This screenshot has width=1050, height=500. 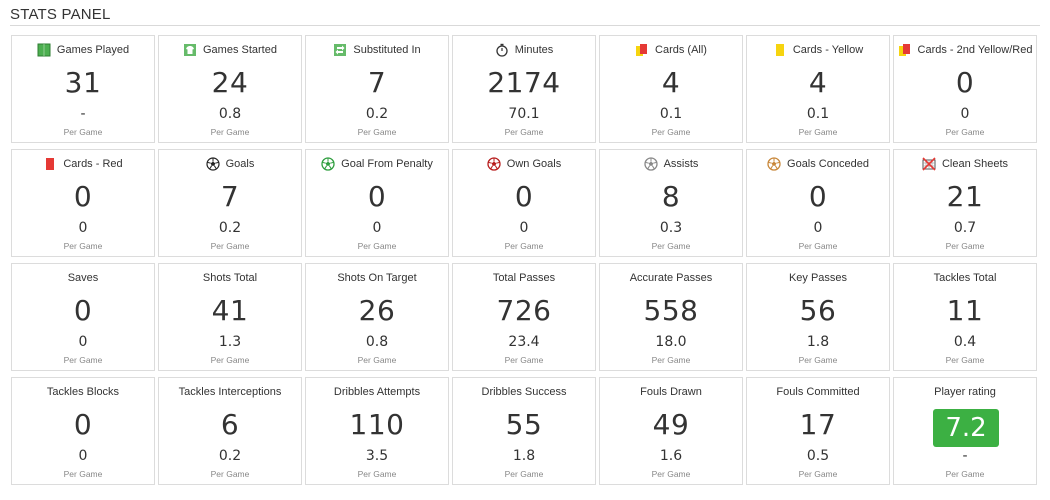 What do you see at coordinates (44, 50) in the screenshot?
I see `pitch-icon` at bounding box center [44, 50].